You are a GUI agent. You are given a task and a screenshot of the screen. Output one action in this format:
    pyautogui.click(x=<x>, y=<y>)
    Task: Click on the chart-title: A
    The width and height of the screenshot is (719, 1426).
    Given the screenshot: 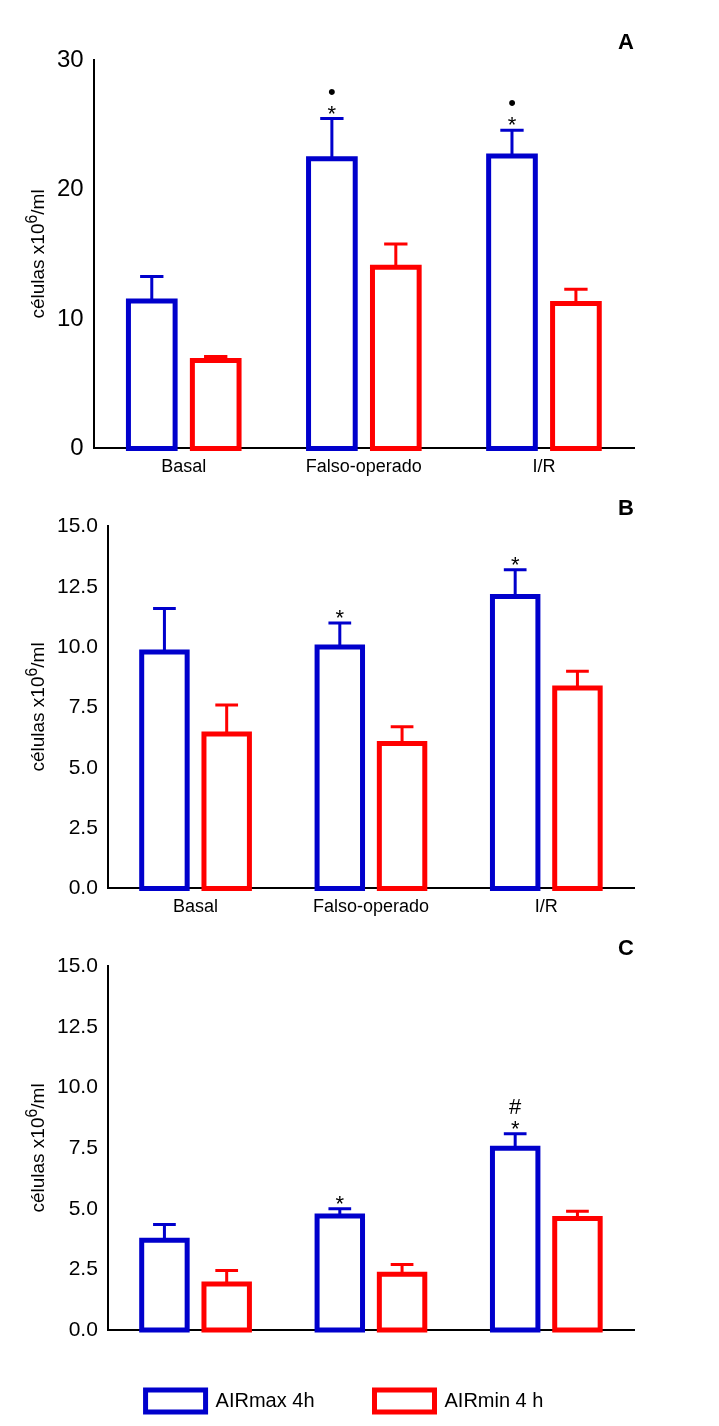 What is the action you would take?
    pyautogui.click(x=626, y=42)
    